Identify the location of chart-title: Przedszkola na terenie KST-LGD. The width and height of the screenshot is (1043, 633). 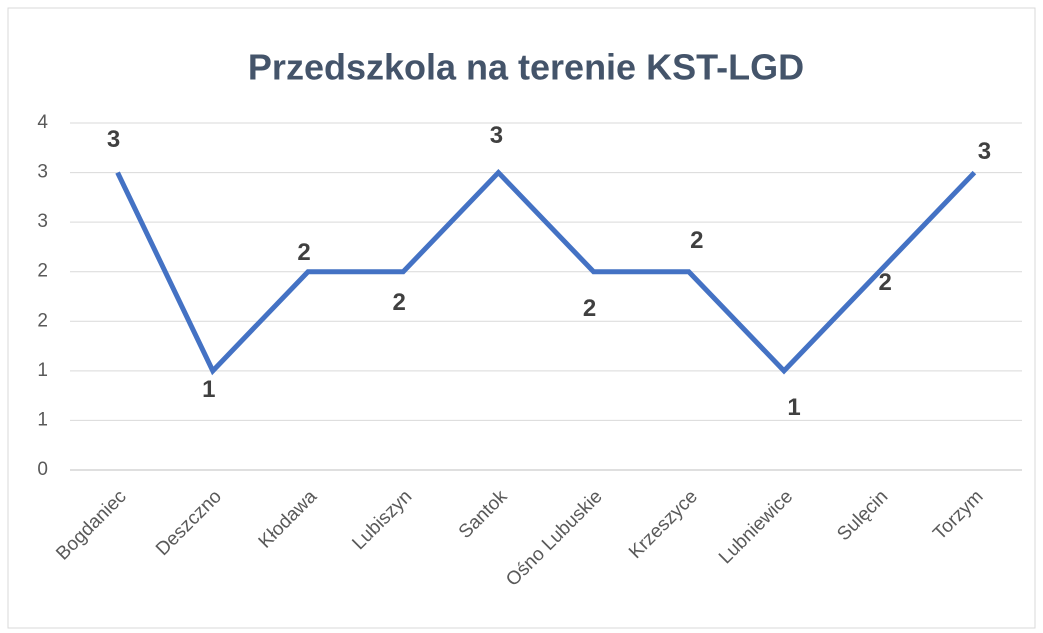
(526, 67).